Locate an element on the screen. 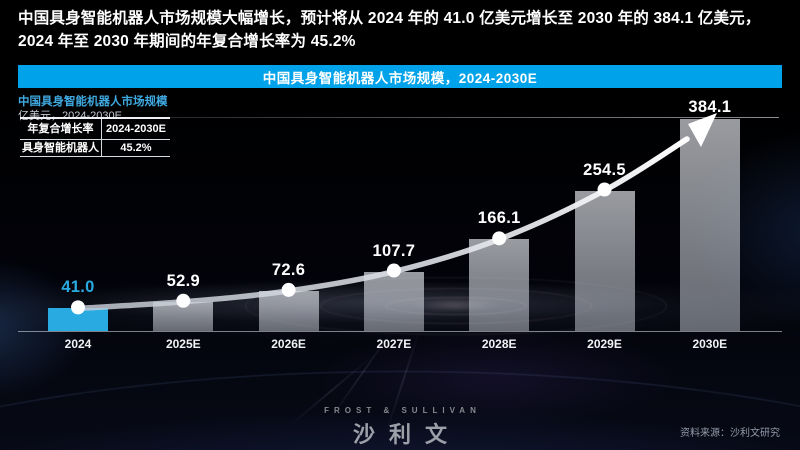  bar-2028E is located at coordinates (499, 285).